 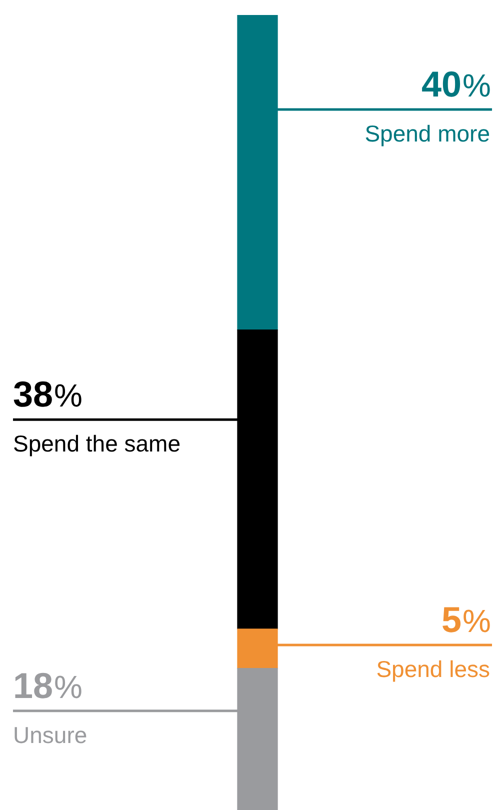 What do you see at coordinates (456, 83) in the screenshot?
I see `data-label: 40%` at bounding box center [456, 83].